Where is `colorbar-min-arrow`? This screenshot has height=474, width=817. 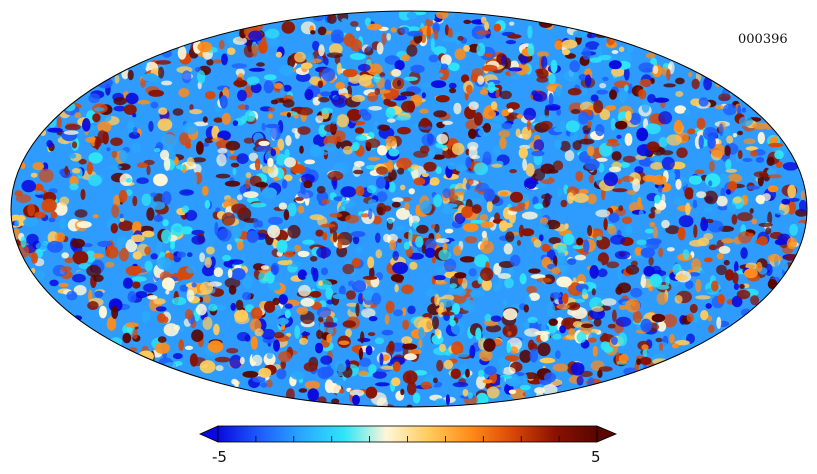
colorbar-min-arrow is located at coordinates (209, 434).